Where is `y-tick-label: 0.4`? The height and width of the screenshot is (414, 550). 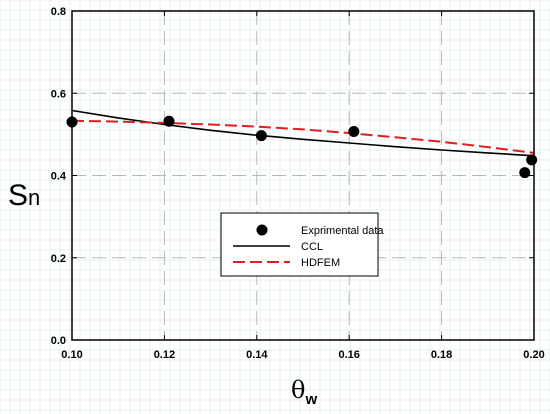 y-tick-label: 0.4 is located at coordinates (59, 177).